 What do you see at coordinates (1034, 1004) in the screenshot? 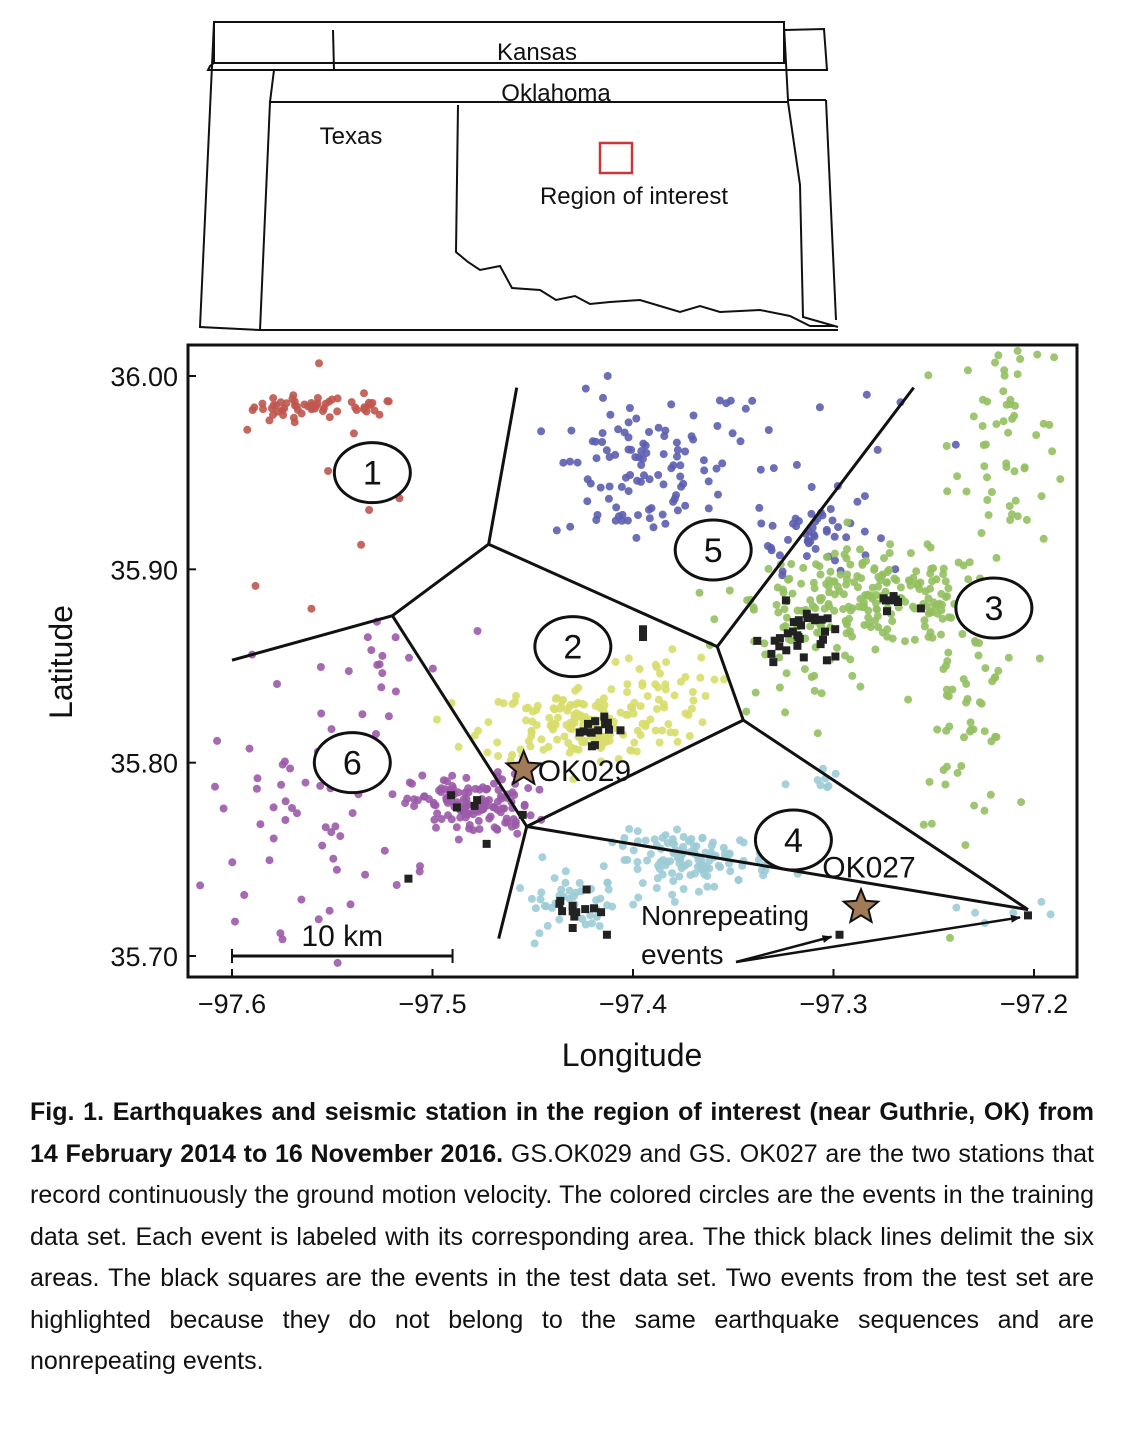
I see `x-tick-label: −97.2` at bounding box center [1034, 1004].